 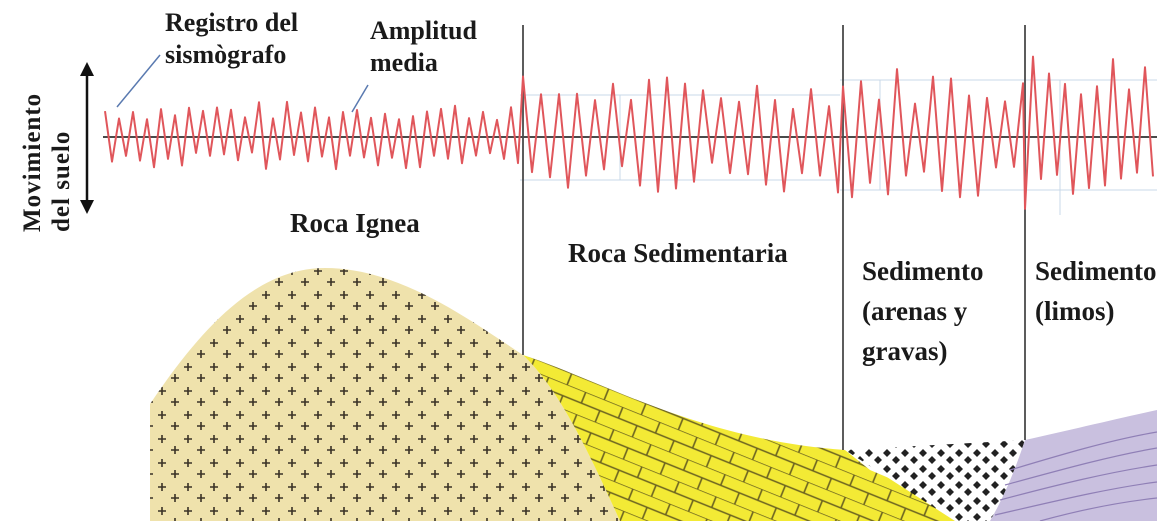 I want to click on silt-laminations, so click(x=1075, y=476).